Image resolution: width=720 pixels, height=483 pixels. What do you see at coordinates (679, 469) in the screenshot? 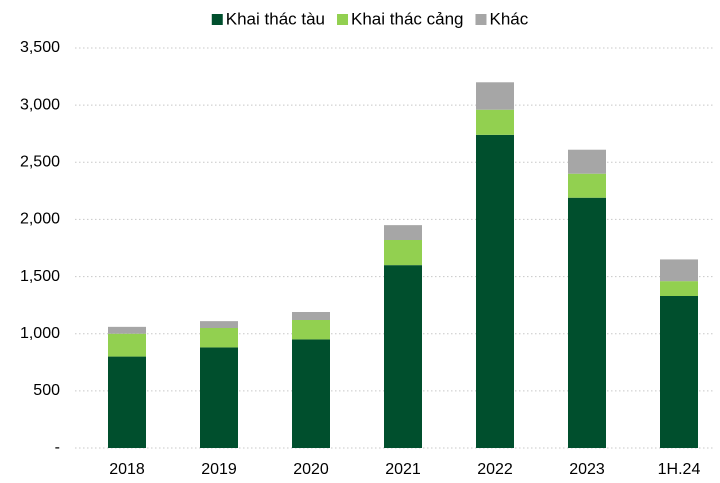
I see `x-tick-label: 1H.24` at bounding box center [679, 469].